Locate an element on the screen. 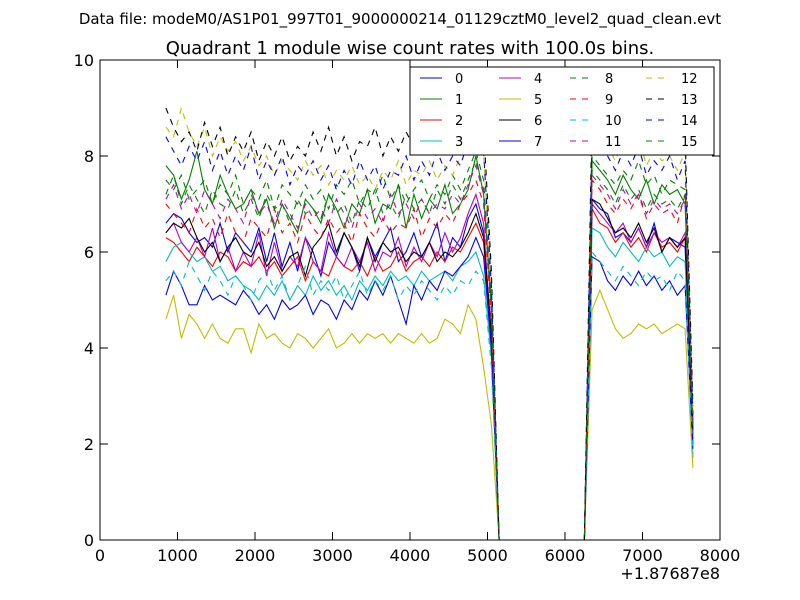 Image resolution: width=800 pixels, height=600 pixels. y-tick-label: 0 is located at coordinates (89, 540).